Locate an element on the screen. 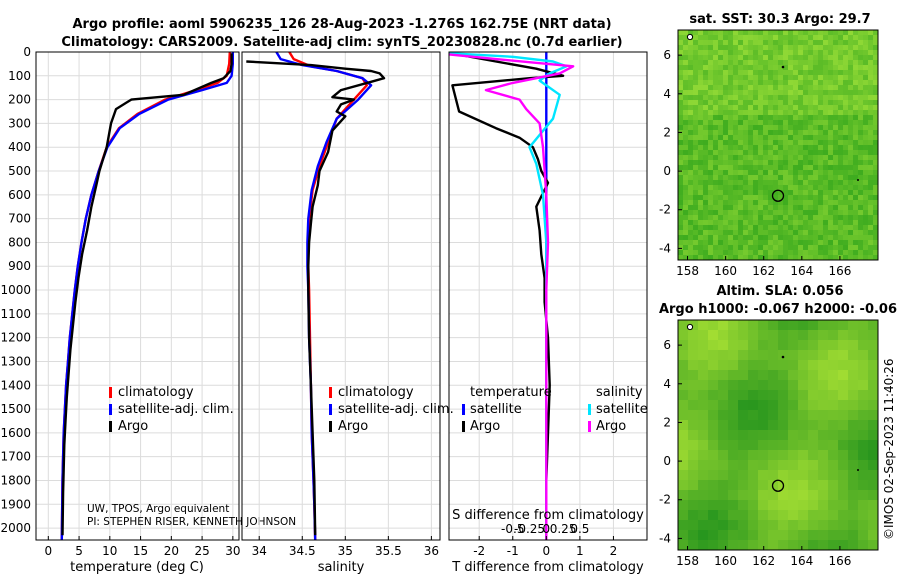 The width and height of the screenshot is (900, 580). y-tick-label: 1800 is located at coordinates (15, 480).